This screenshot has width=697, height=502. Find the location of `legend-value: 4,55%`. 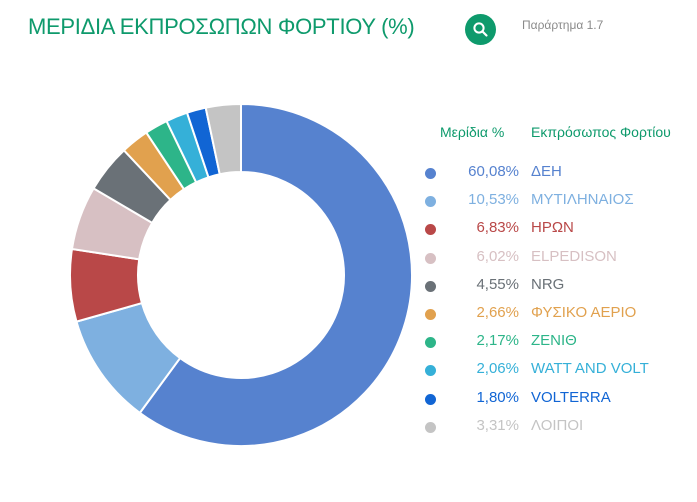

legend-value: 4,55% is located at coordinates (497, 284).